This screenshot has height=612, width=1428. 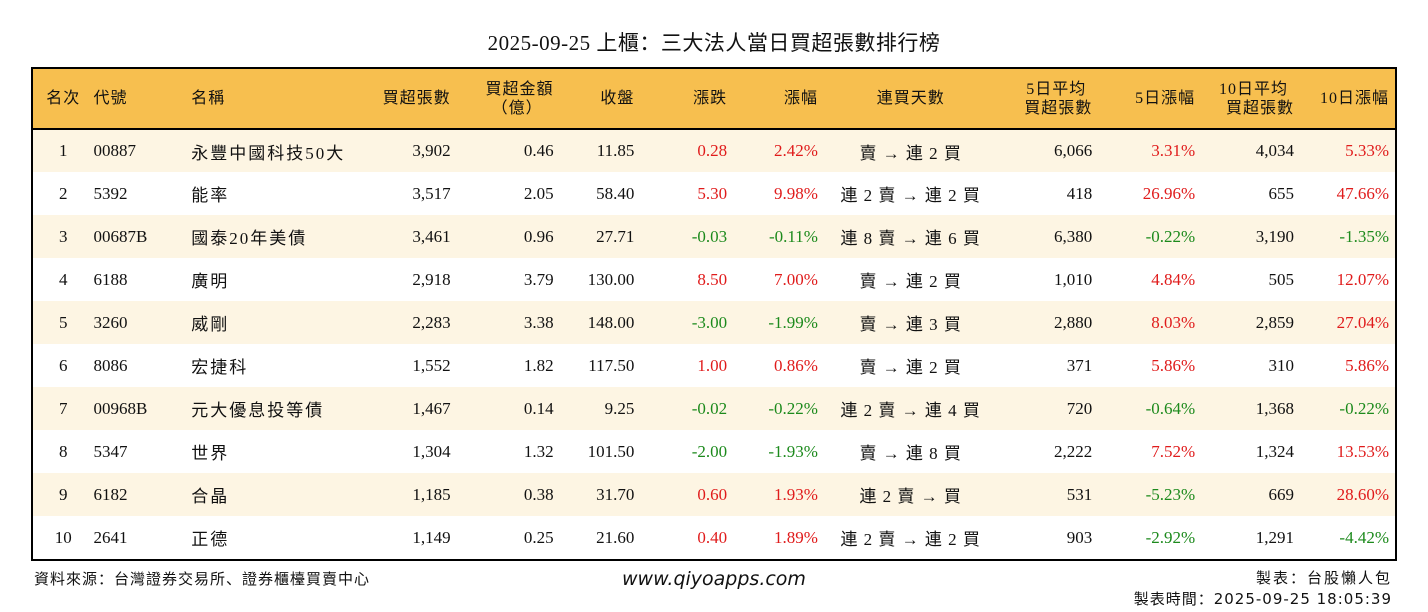 What do you see at coordinates (63, 537) in the screenshot?
I see `rank-cell: 10` at bounding box center [63, 537].